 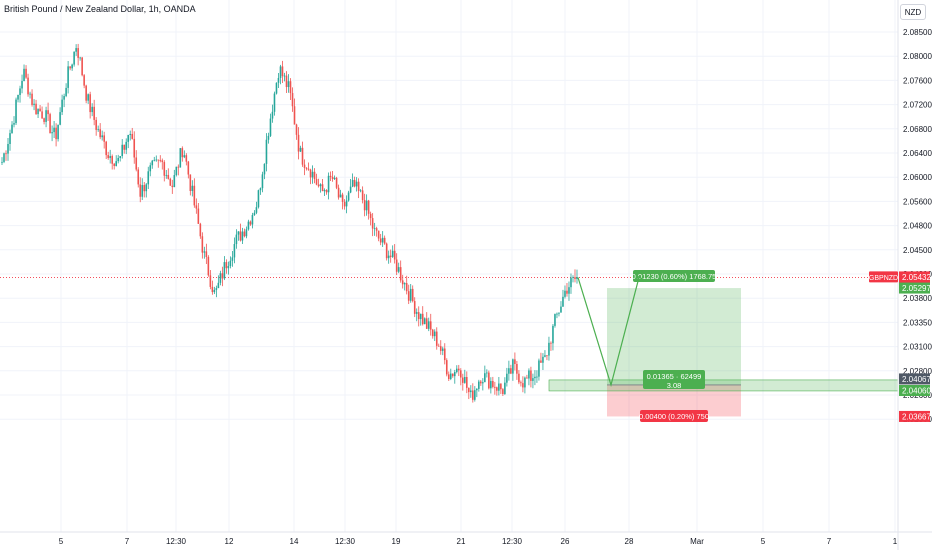 What do you see at coordinates (917, 298) in the screenshot?
I see `y-tick-label: 2.03800` at bounding box center [917, 298].